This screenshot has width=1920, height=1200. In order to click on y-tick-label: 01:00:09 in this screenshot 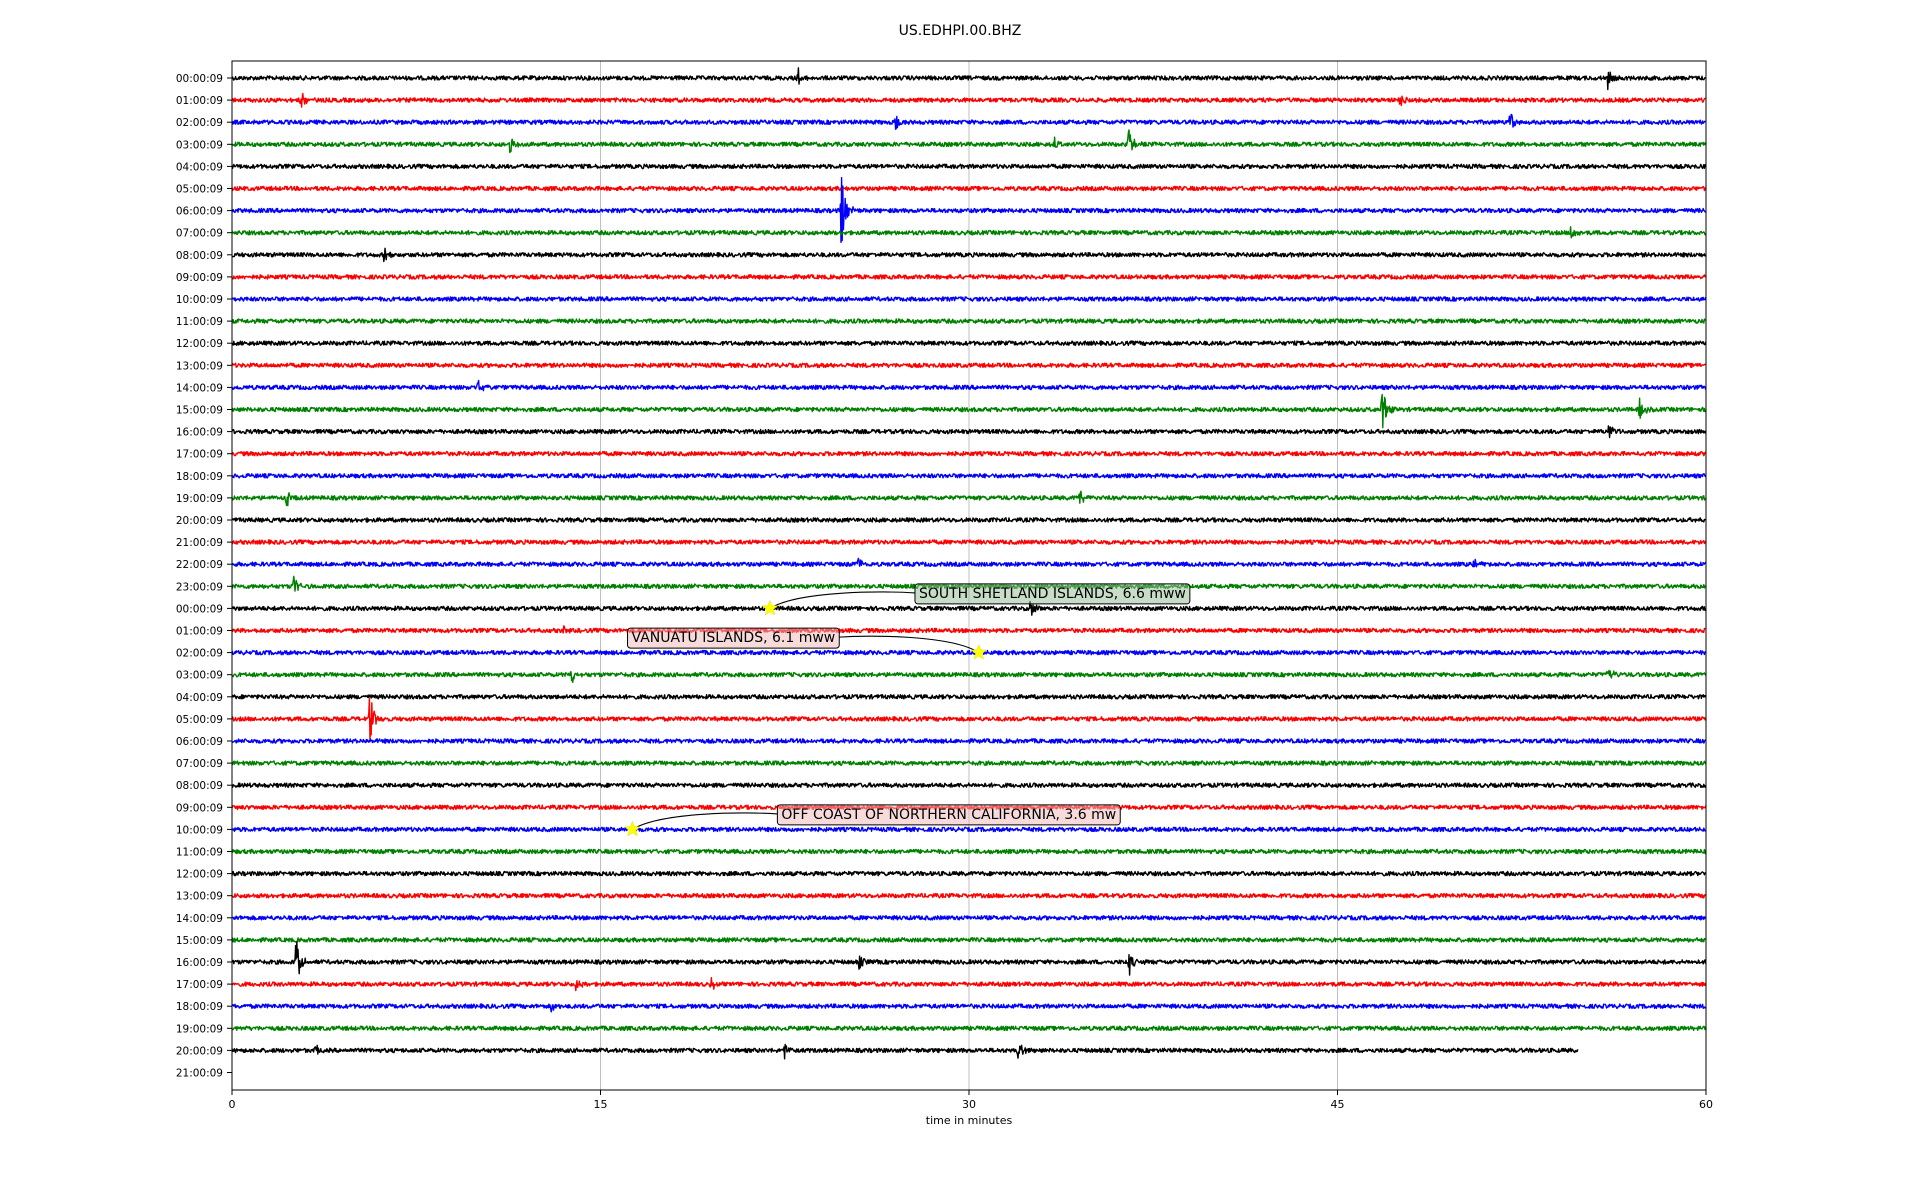, I will do `click(199, 632)`.